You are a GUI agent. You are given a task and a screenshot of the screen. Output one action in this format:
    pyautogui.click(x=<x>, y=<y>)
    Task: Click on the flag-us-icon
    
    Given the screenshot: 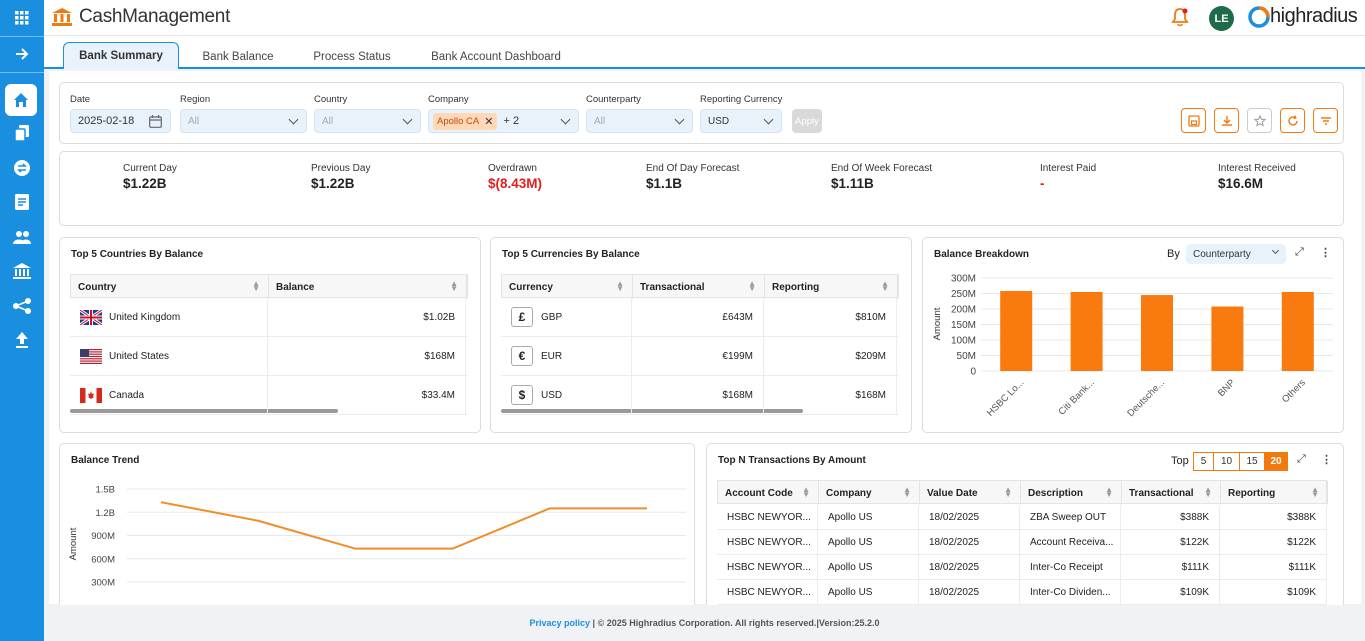 What is the action you would take?
    pyautogui.click(x=91, y=356)
    